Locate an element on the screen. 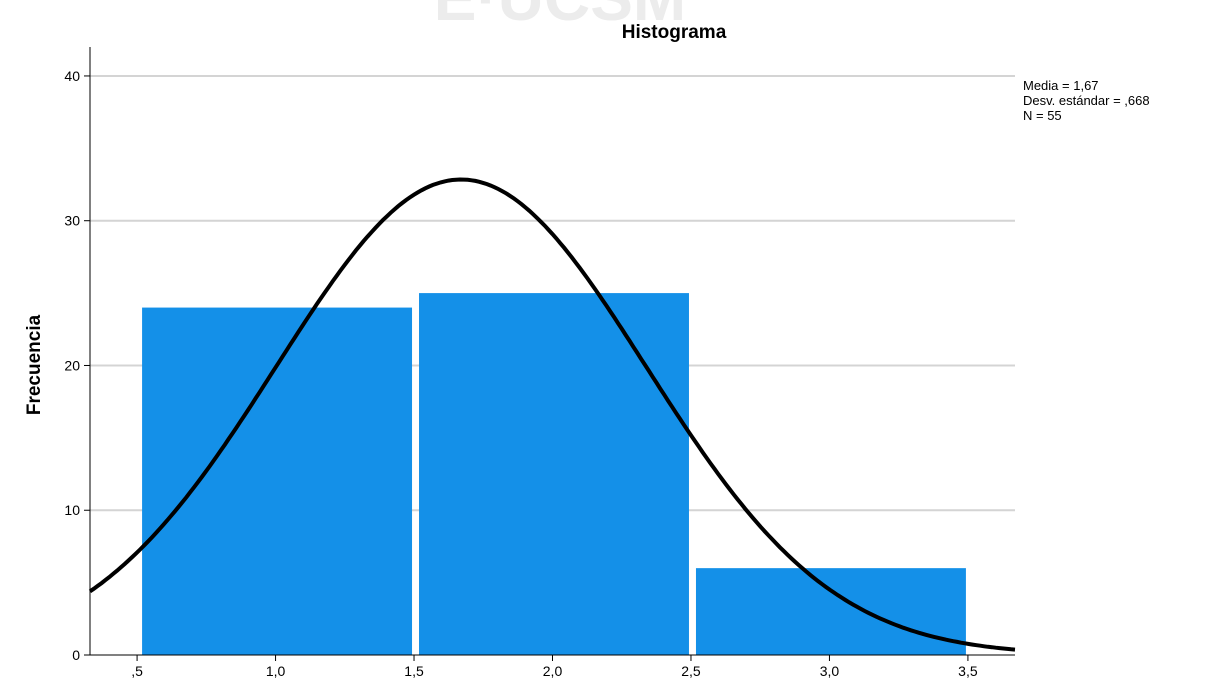 The height and width of the screenshot is (680, 1213). chart-title: Histograma is located at coordinates (674, 32).